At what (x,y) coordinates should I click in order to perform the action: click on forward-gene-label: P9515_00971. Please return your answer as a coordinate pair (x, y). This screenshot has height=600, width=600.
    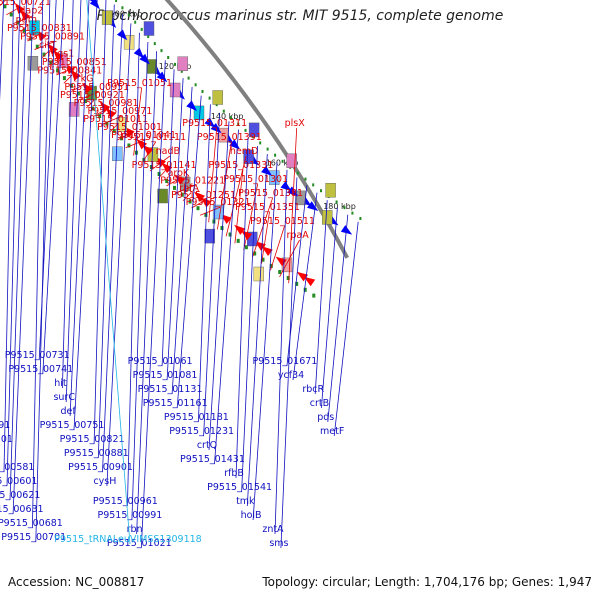
    Looking at the image, I should click on (119, 111).